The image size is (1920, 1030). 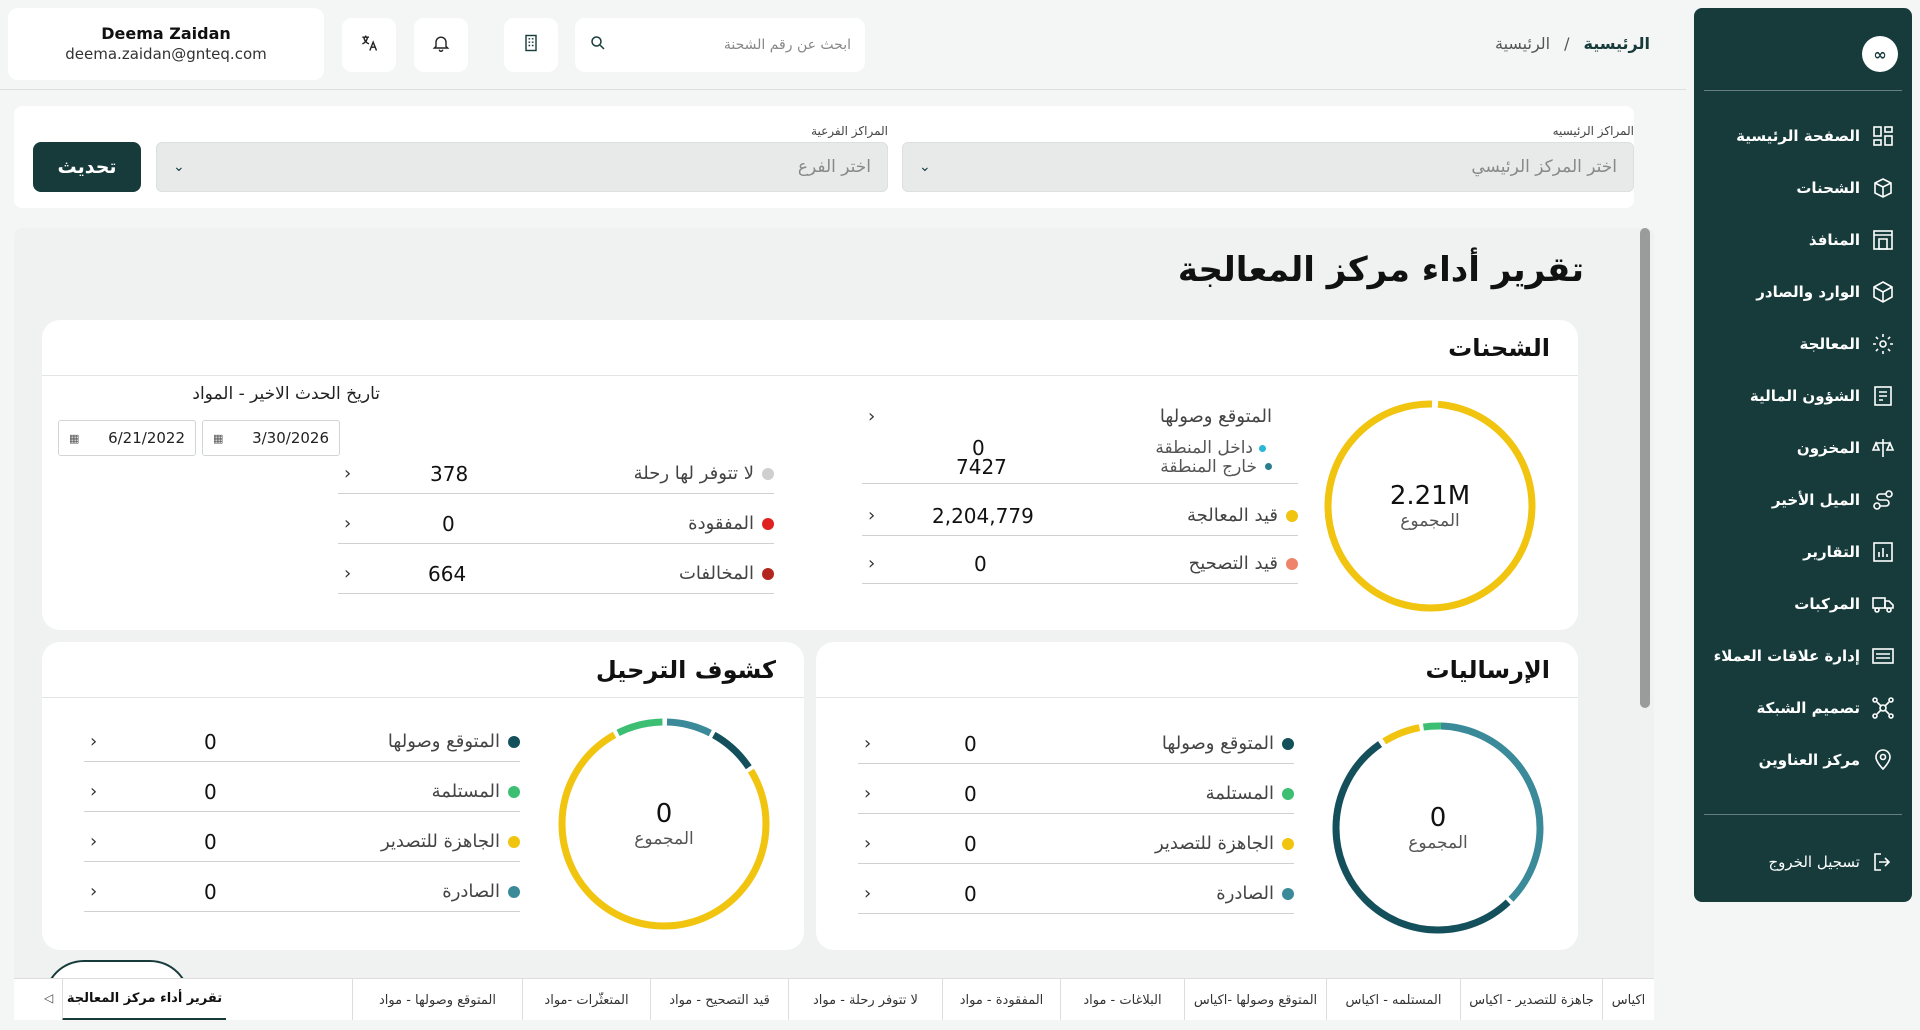 What do you see at coordinates (1828, 448) in the screenshot?
I see `sidebar-item-label: المخزون` at bounding box center [1828, 448].